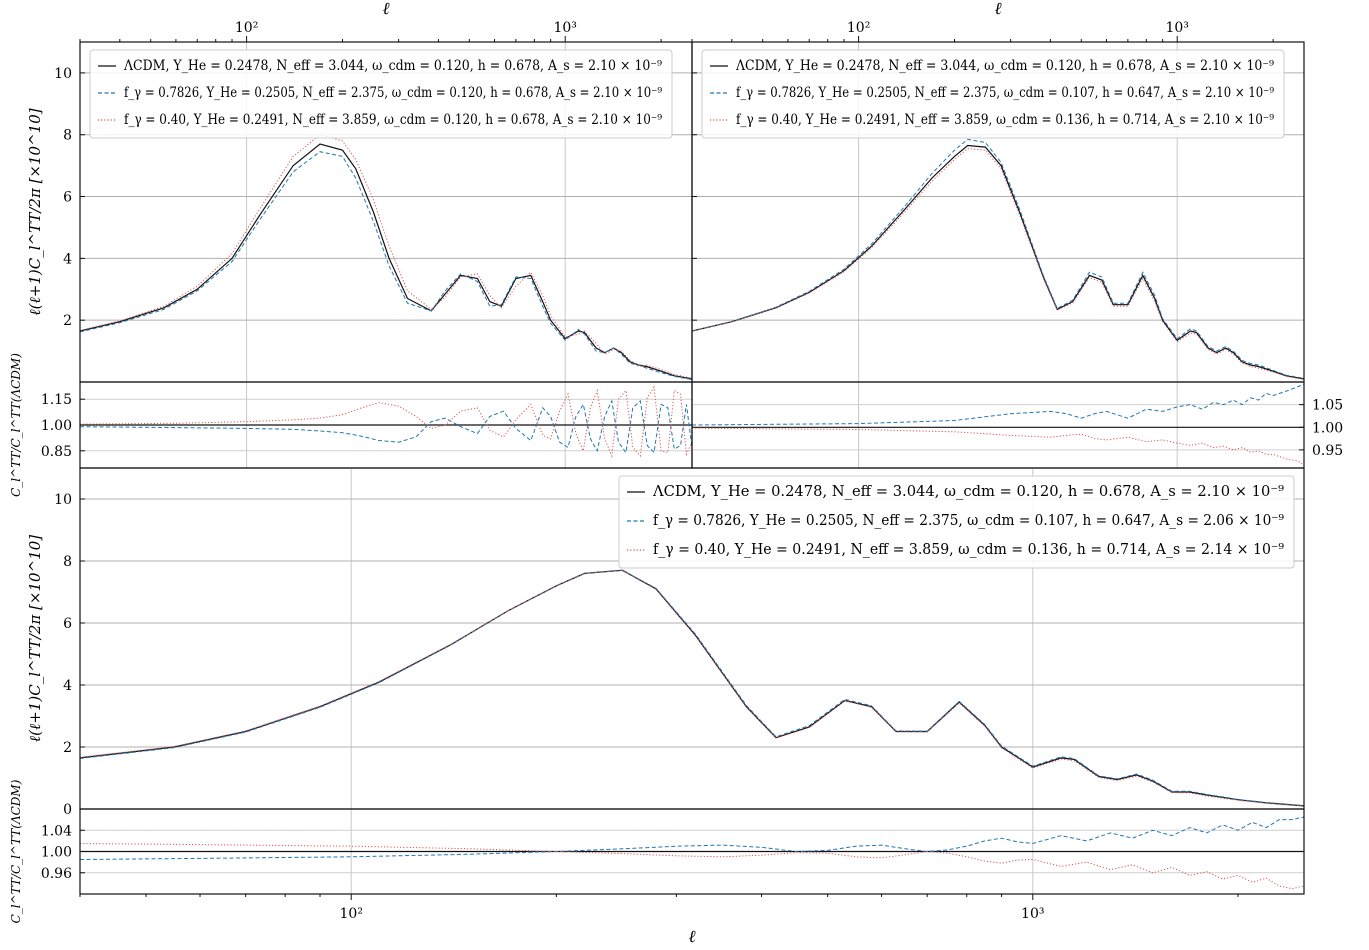  What do you see at coordinates (56, 874) in the screenshot?
I see `y-tick-label: 0.96` at bounding box center [56, 874].